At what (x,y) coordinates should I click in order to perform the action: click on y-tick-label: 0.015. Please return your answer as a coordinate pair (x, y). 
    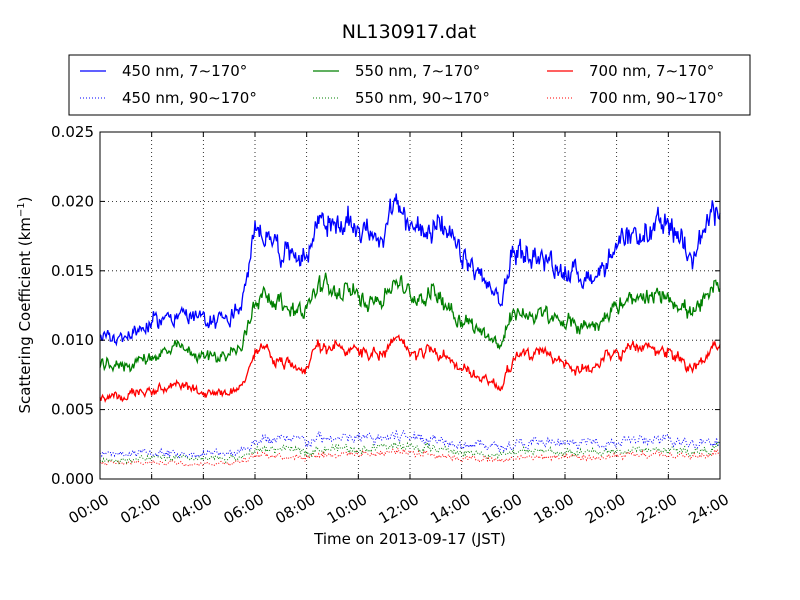
    Looking at the image, I should click on (72, 271).